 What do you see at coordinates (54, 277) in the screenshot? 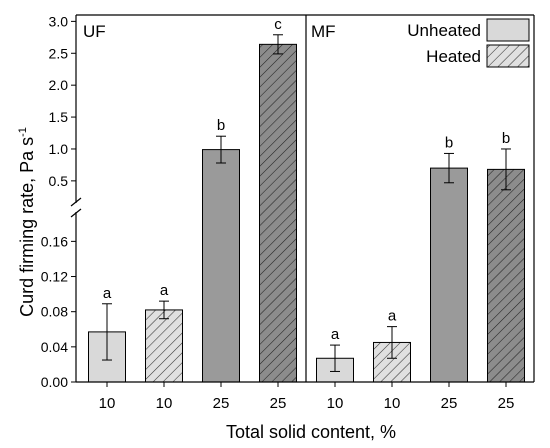
I see `y-tick-label: 0.12` at bounding box center [54, 277].